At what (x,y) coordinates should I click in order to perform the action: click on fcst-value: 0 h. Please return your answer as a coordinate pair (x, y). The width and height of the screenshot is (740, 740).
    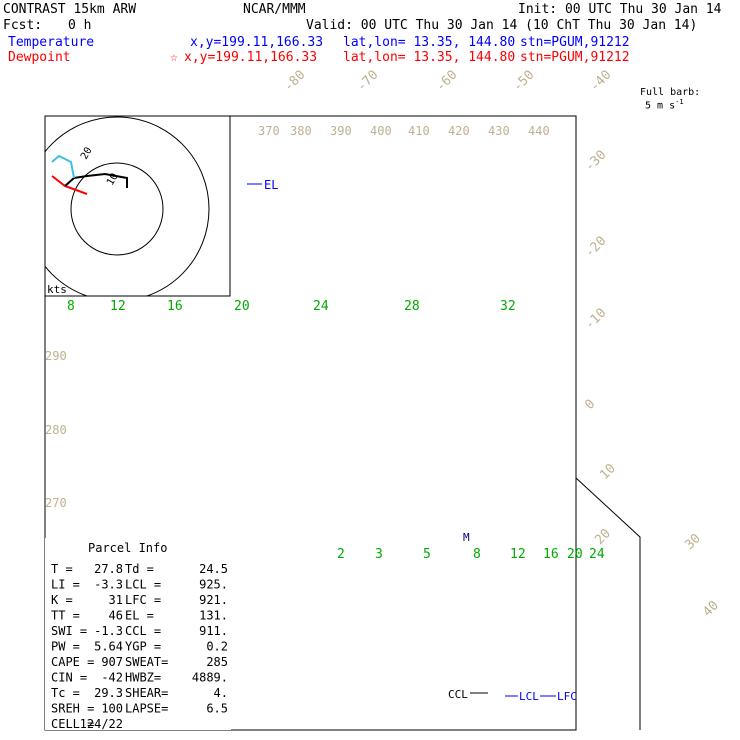
    Looking at the image, I should click on (80, 25).